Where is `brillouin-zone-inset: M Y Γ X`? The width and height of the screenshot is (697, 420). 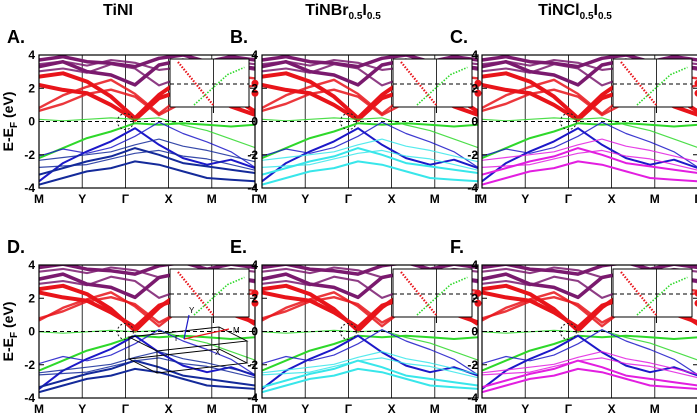
brillouin-zone-inset: M Y Γ X is located at coordinates (188, 340).